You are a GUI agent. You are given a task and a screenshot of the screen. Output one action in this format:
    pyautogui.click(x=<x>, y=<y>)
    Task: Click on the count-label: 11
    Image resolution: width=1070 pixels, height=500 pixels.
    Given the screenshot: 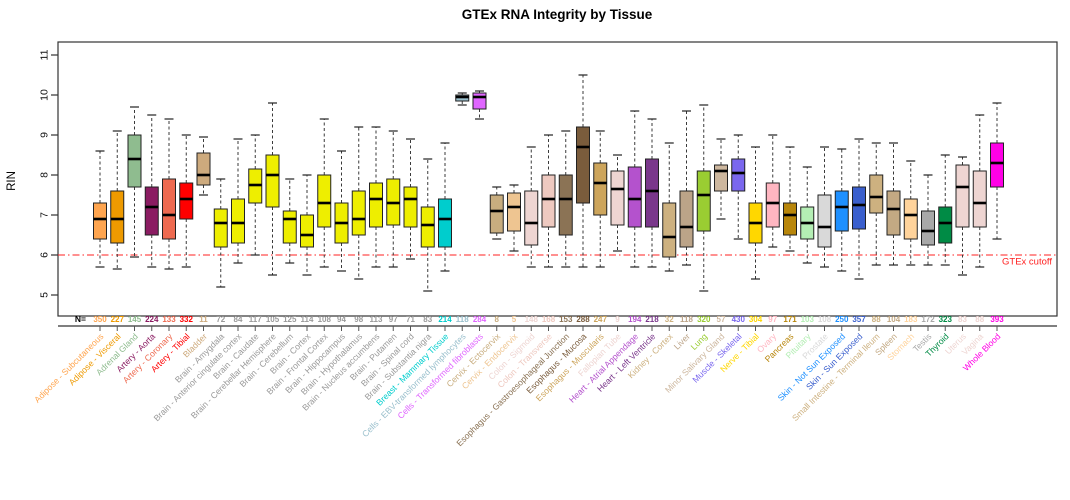 What is the action you would take?
    pyautogui.click(x=203, y=319)
    